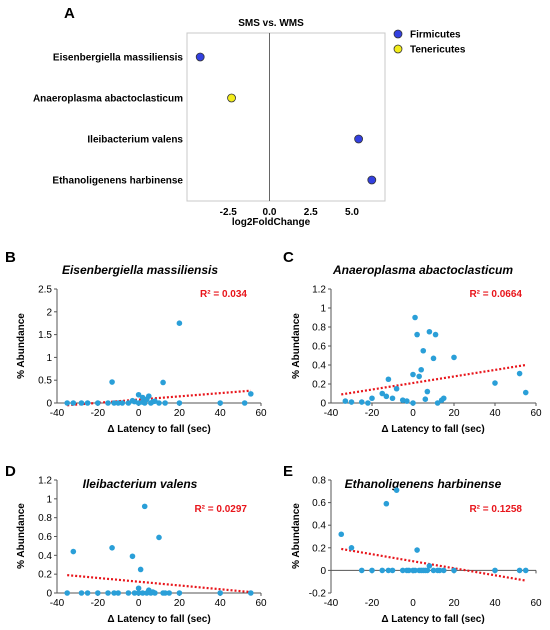 This screenshot has width=550, height=630. Describe the element at coordinates (49, 312) in the screenshot. I see `y-tick-label: 2` at that location.